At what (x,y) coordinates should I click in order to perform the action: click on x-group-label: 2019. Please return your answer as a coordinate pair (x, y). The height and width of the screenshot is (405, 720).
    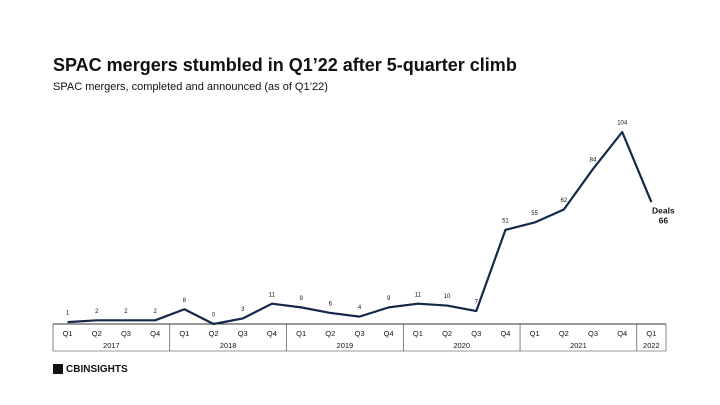
    Looking at the image, I should click on (345, 345).